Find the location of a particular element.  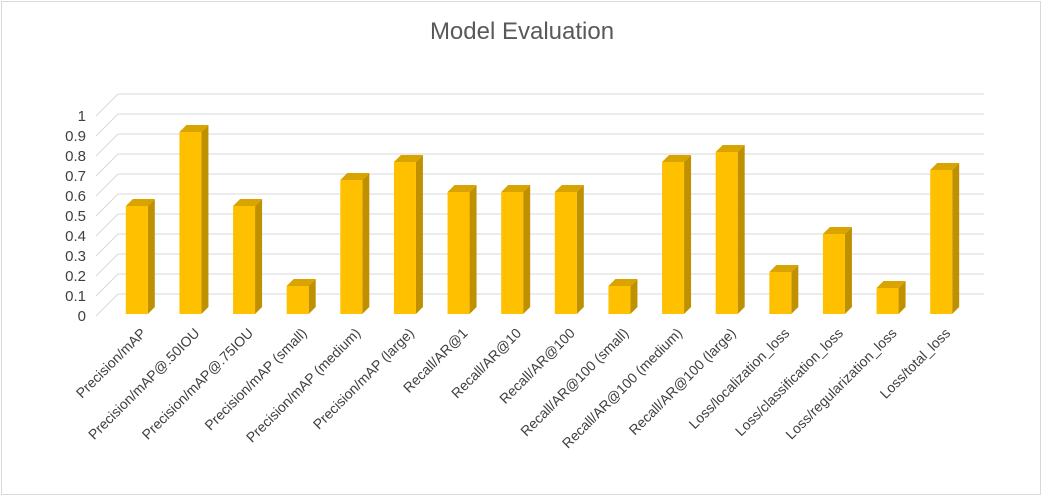

y-tick-label: 0.8 is located at coordinates (75, 156).